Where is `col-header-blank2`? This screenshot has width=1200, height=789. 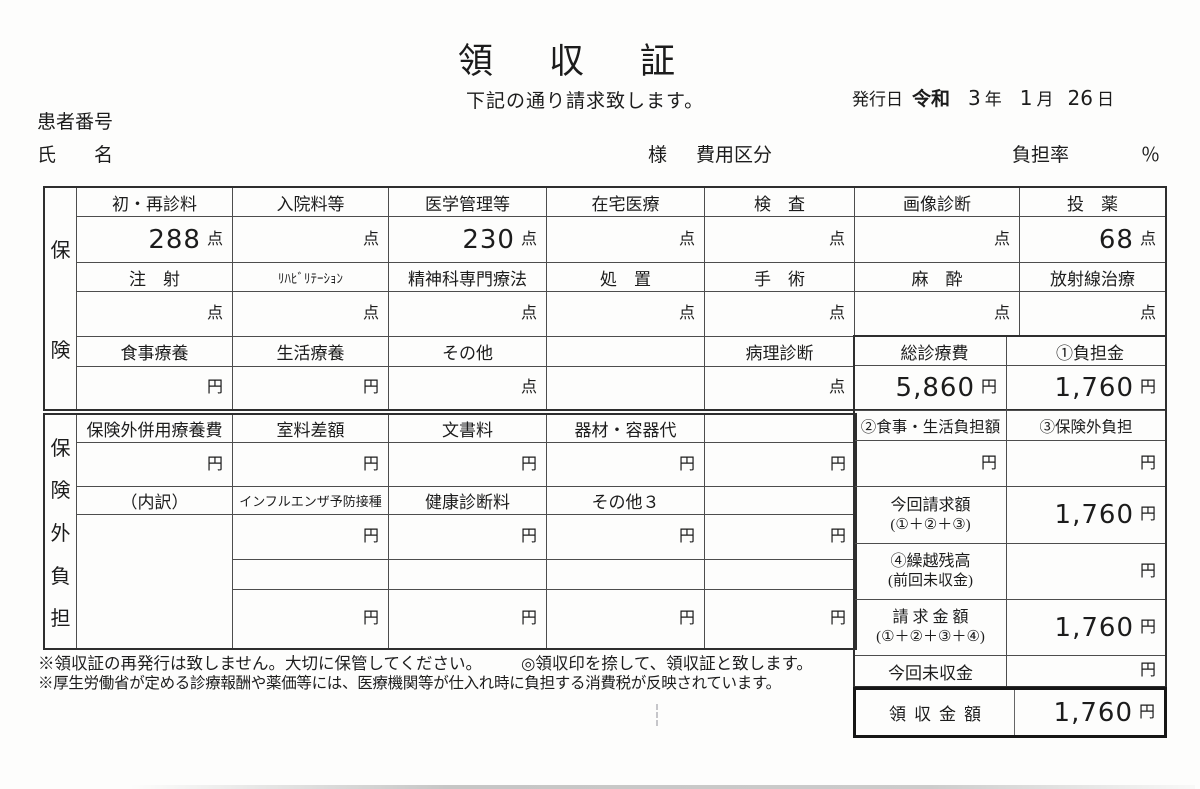
col-header-blank2 is located at coordinates (780, 429).